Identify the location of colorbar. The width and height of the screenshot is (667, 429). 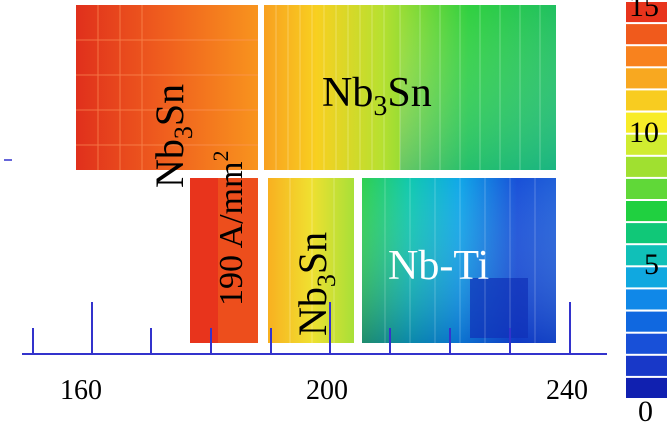
(646, 200).